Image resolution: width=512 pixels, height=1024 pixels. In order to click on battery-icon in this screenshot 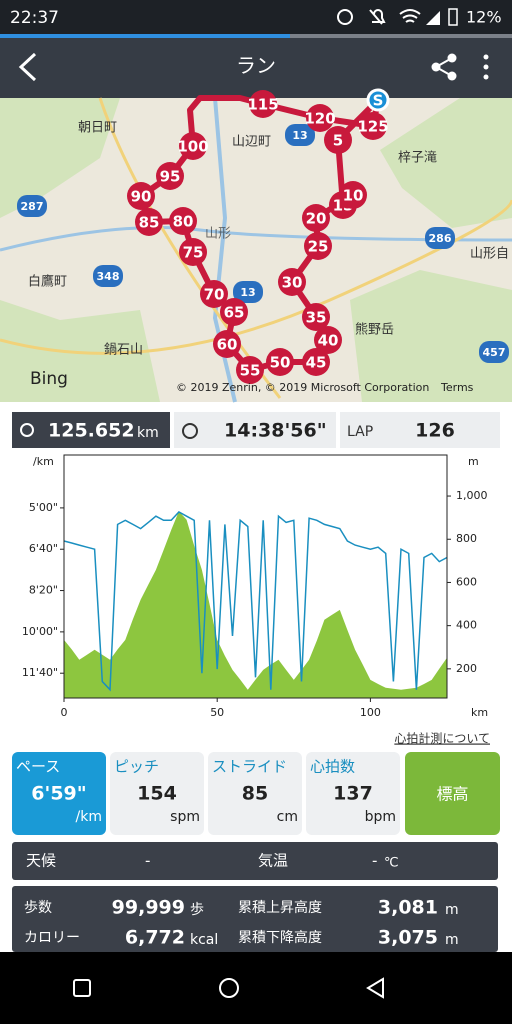, I will do `click(453, 17)`.